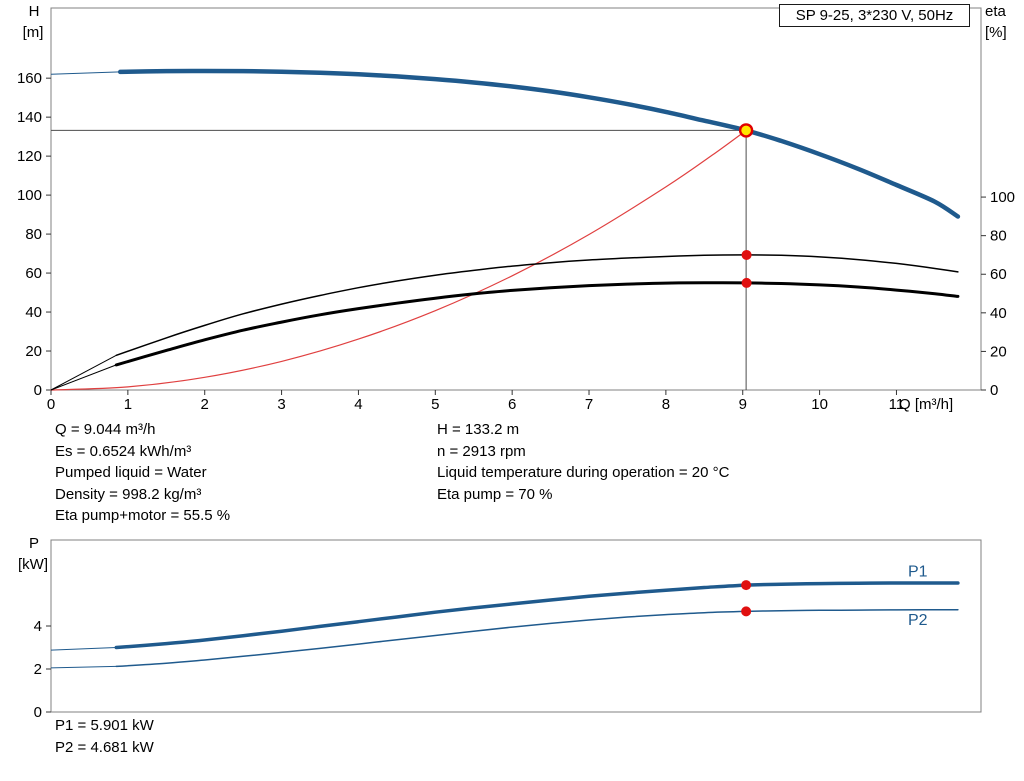  Describe the element at coordinates (128, 494) in the screenshot. I see `result-density: Density = 998.2 kg/m³` at that location.